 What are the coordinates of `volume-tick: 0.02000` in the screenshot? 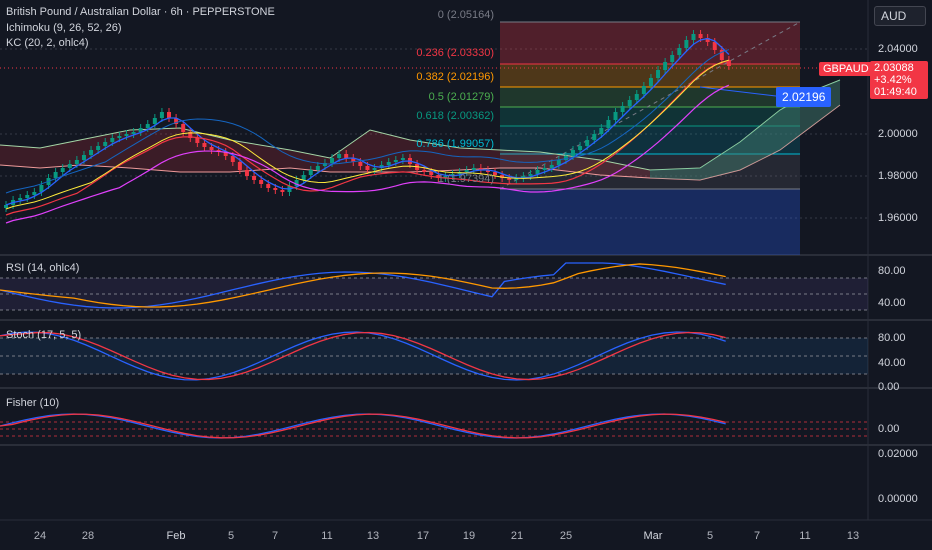 It's located at (898, 454).